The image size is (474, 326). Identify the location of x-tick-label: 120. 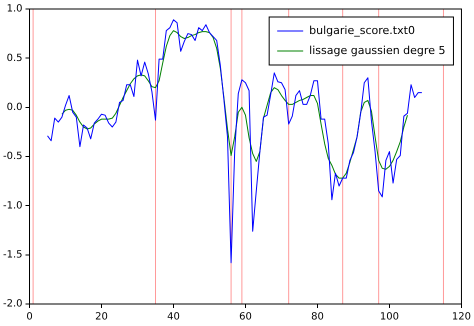
(462, 317).